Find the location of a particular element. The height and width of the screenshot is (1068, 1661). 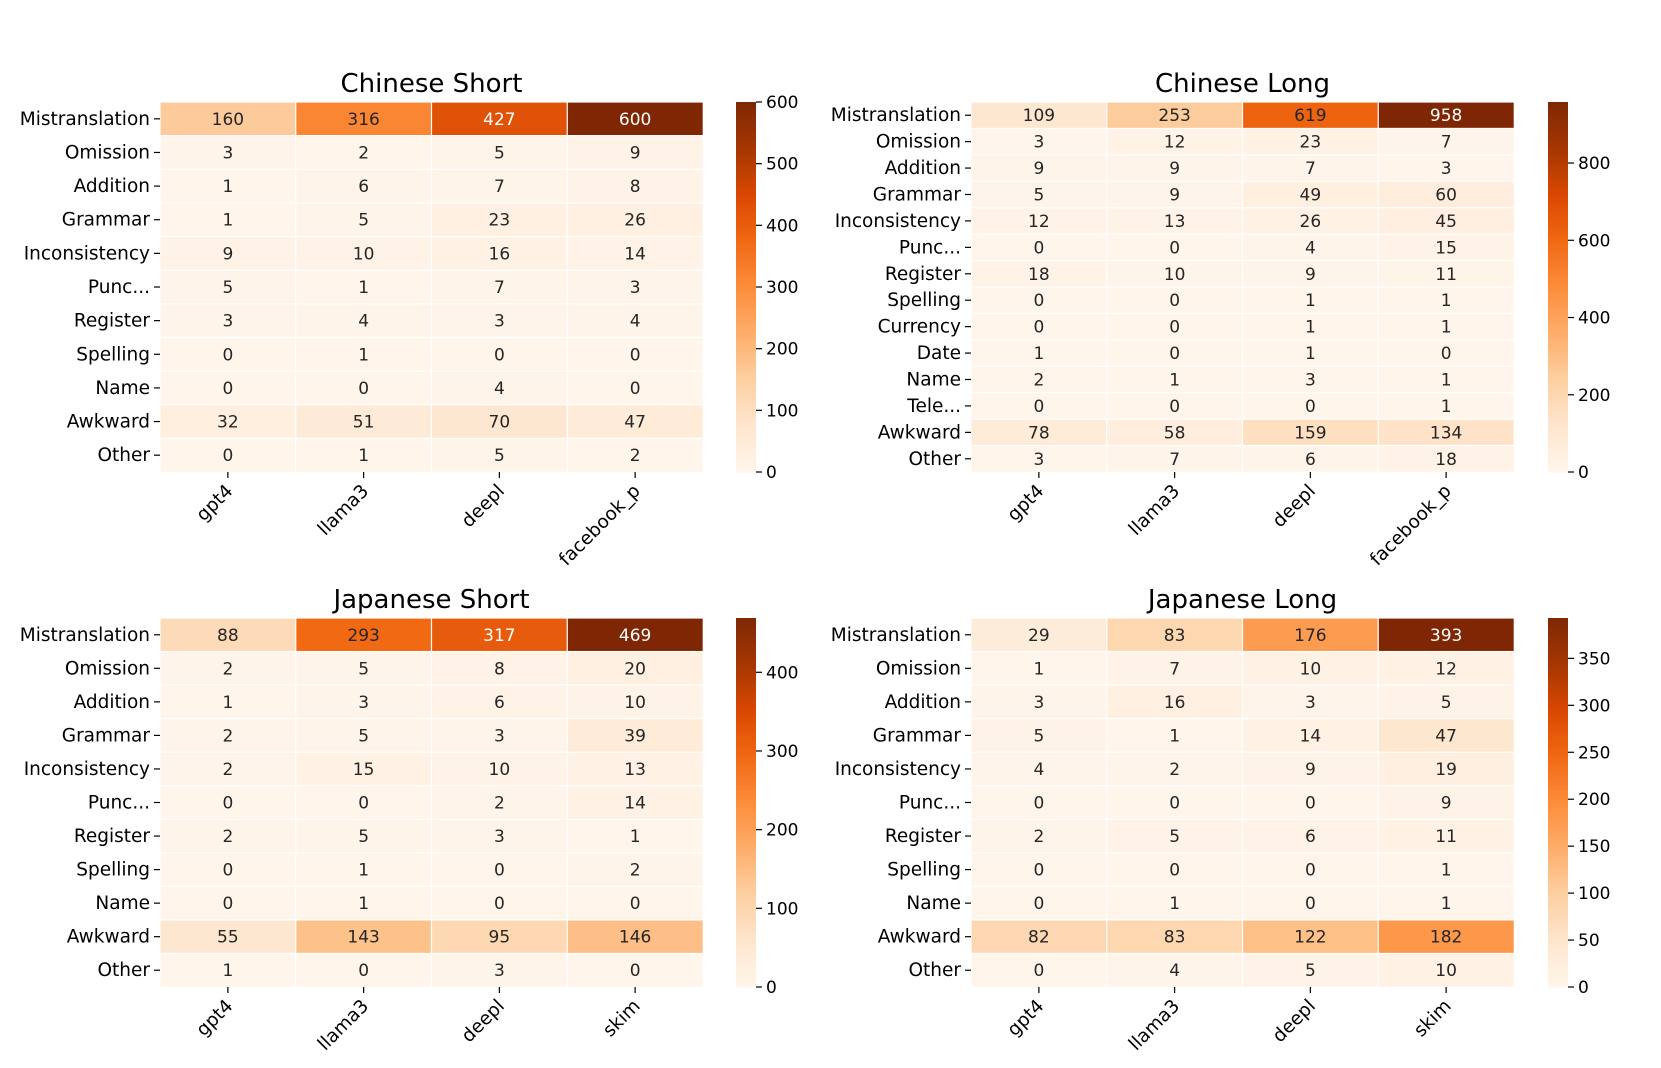

row-label: Grammar is located at coordinates (917, 735).